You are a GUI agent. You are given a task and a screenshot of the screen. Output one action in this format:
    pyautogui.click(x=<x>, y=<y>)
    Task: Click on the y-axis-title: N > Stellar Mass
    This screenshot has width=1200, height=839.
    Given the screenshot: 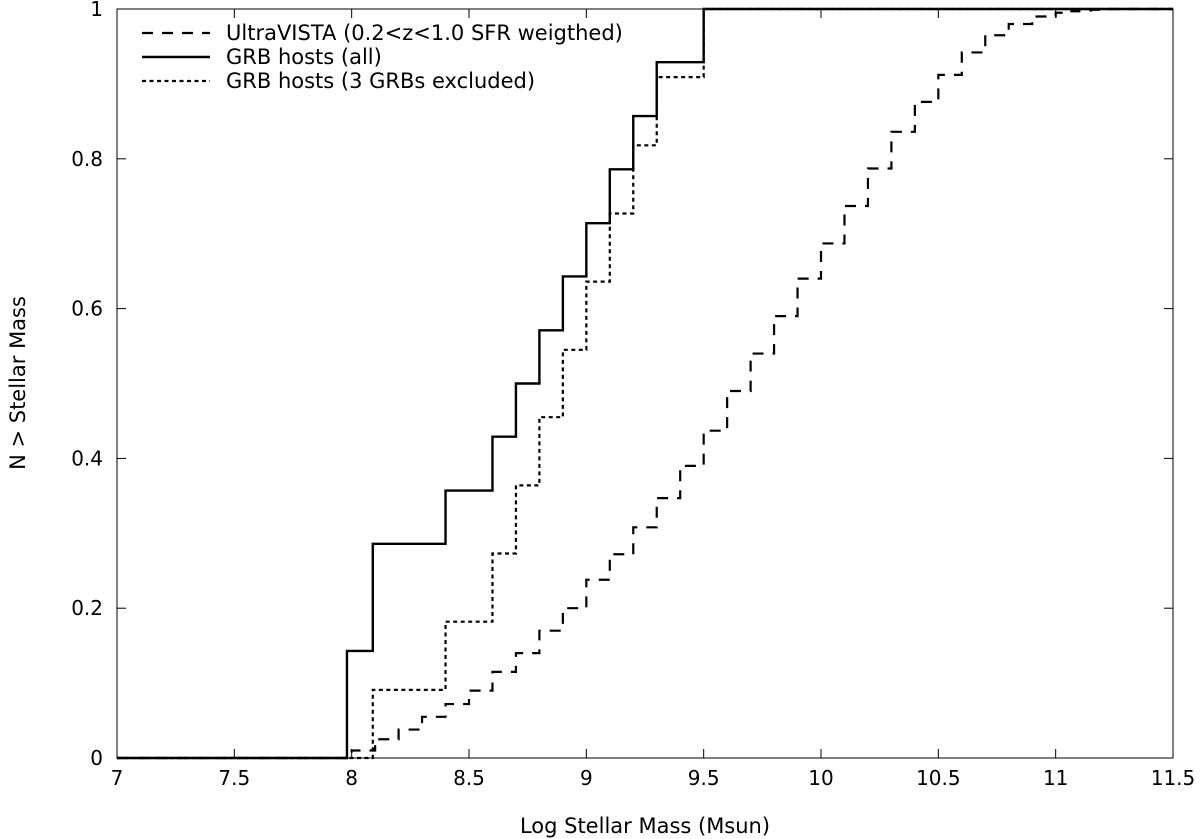 What is the action you would take?
    pyautogui.click(x=18, y=383)
    